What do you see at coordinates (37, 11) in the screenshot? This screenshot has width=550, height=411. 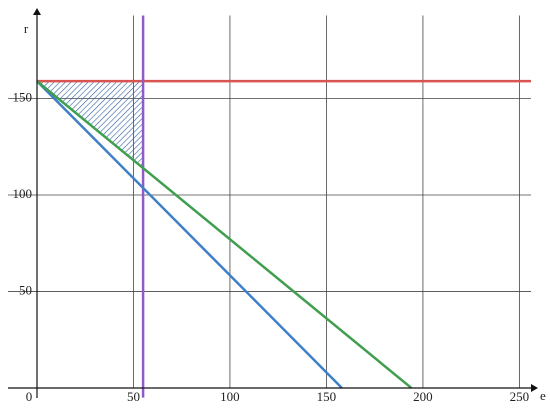 I see `y-axis-arrow` at bounding box center [37, 11].